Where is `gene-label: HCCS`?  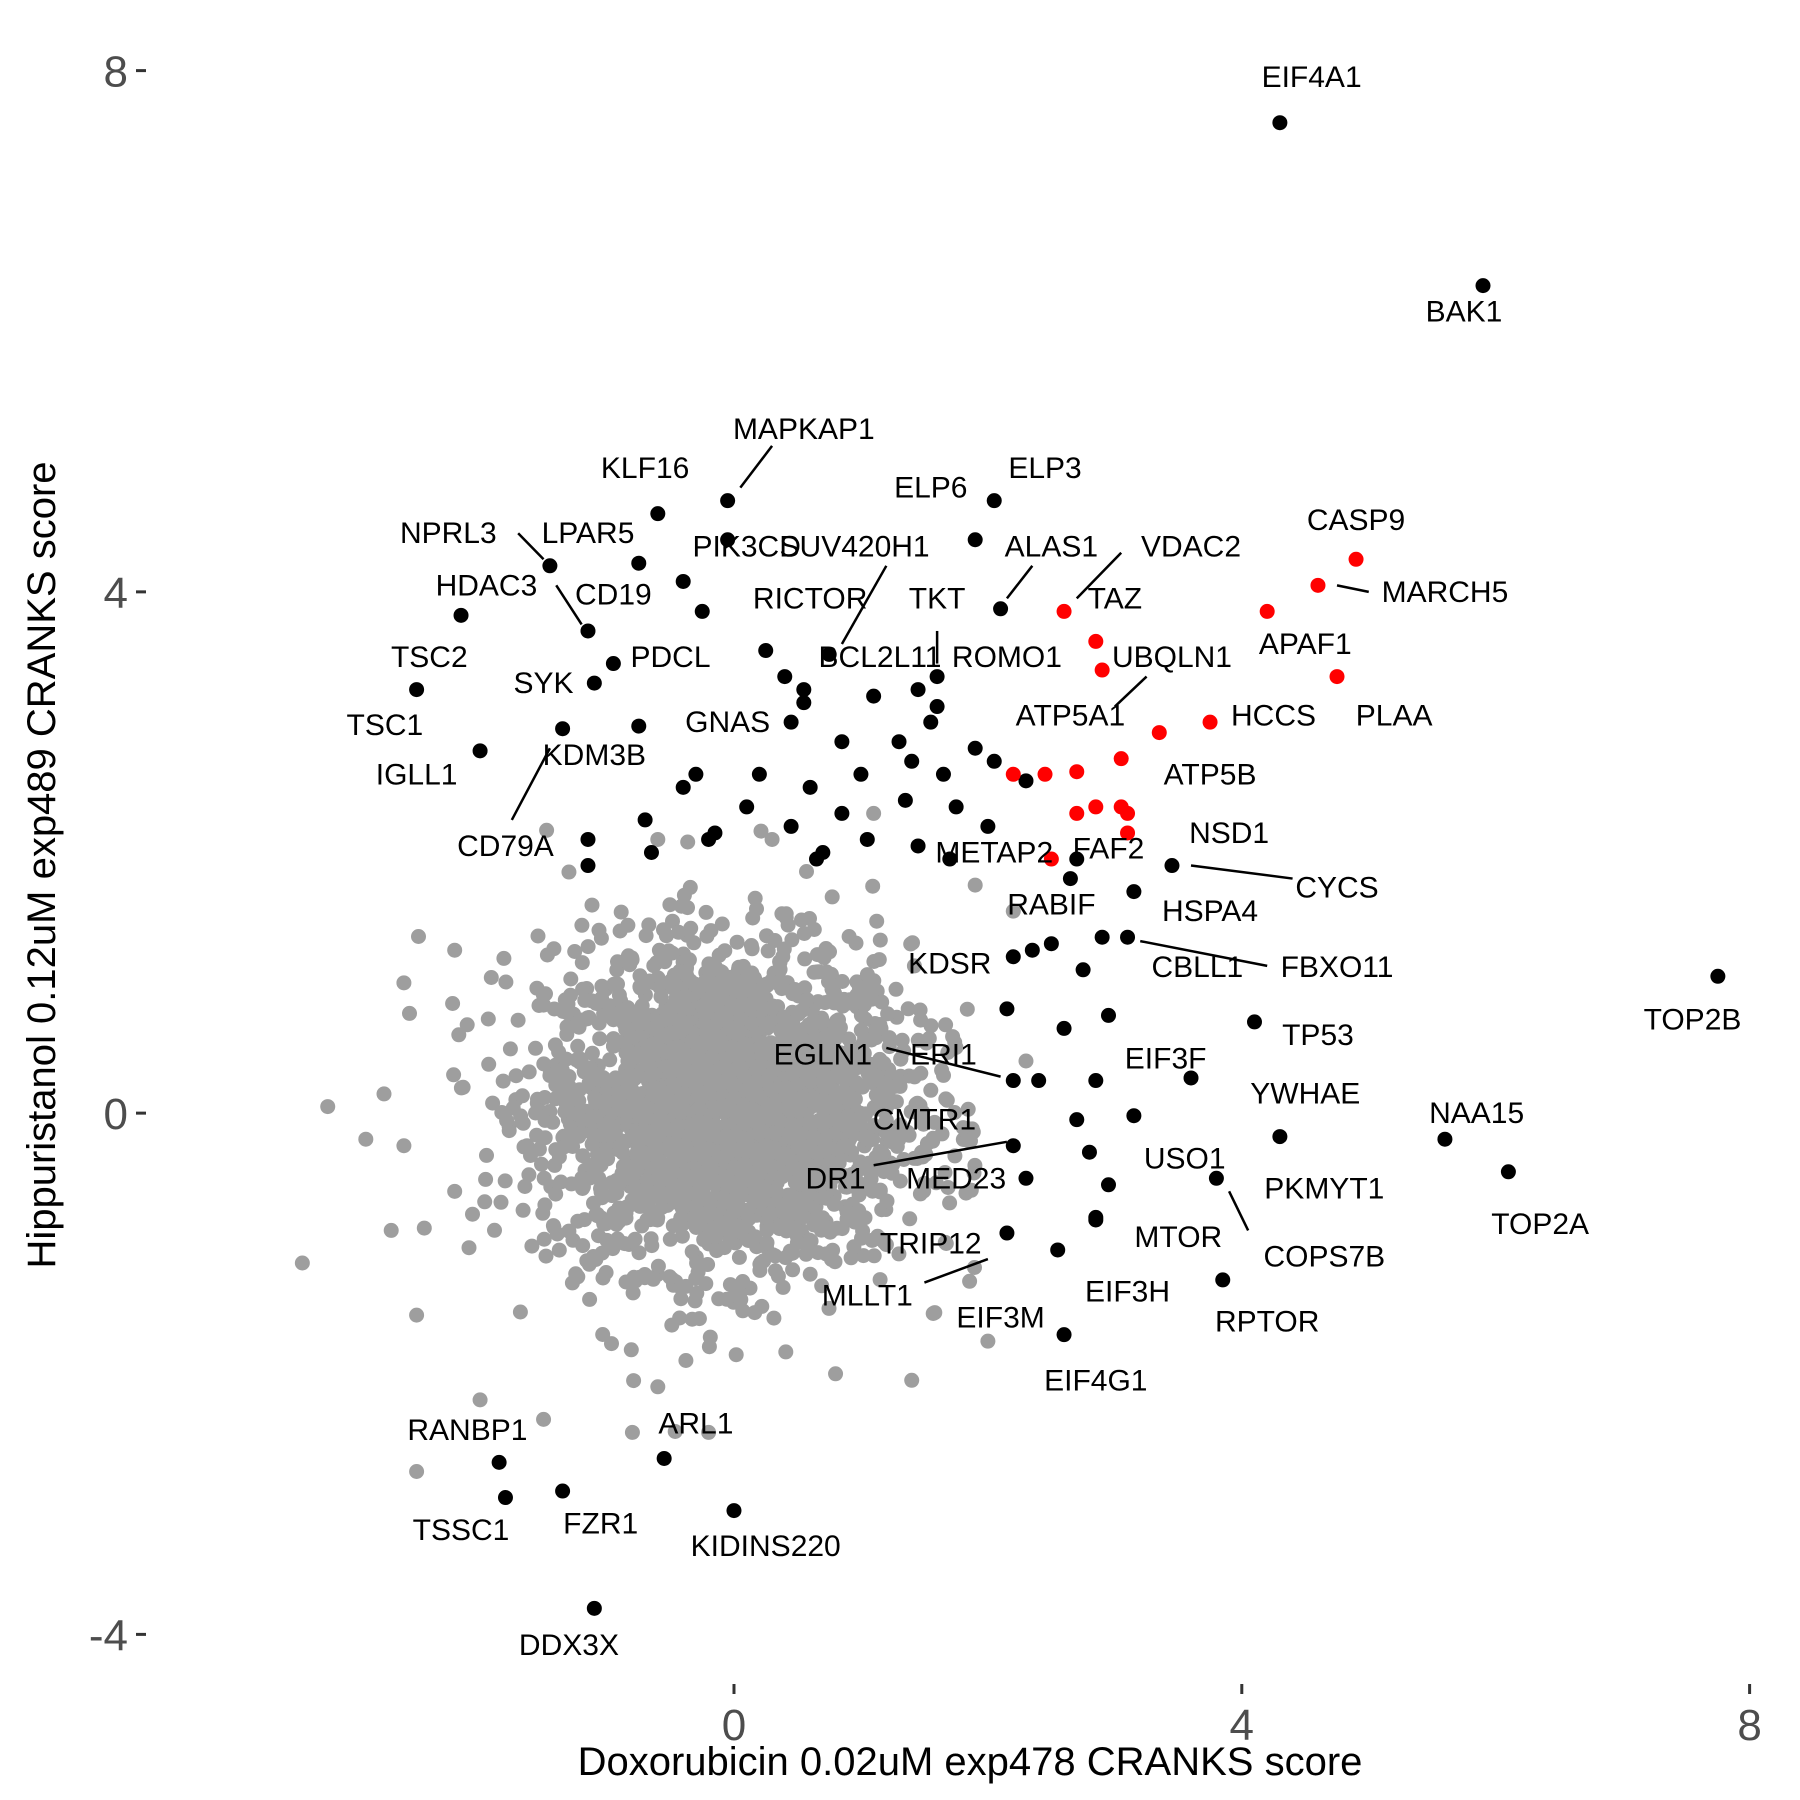 gene-label: HCCS is located at coordinates (1273, 716).